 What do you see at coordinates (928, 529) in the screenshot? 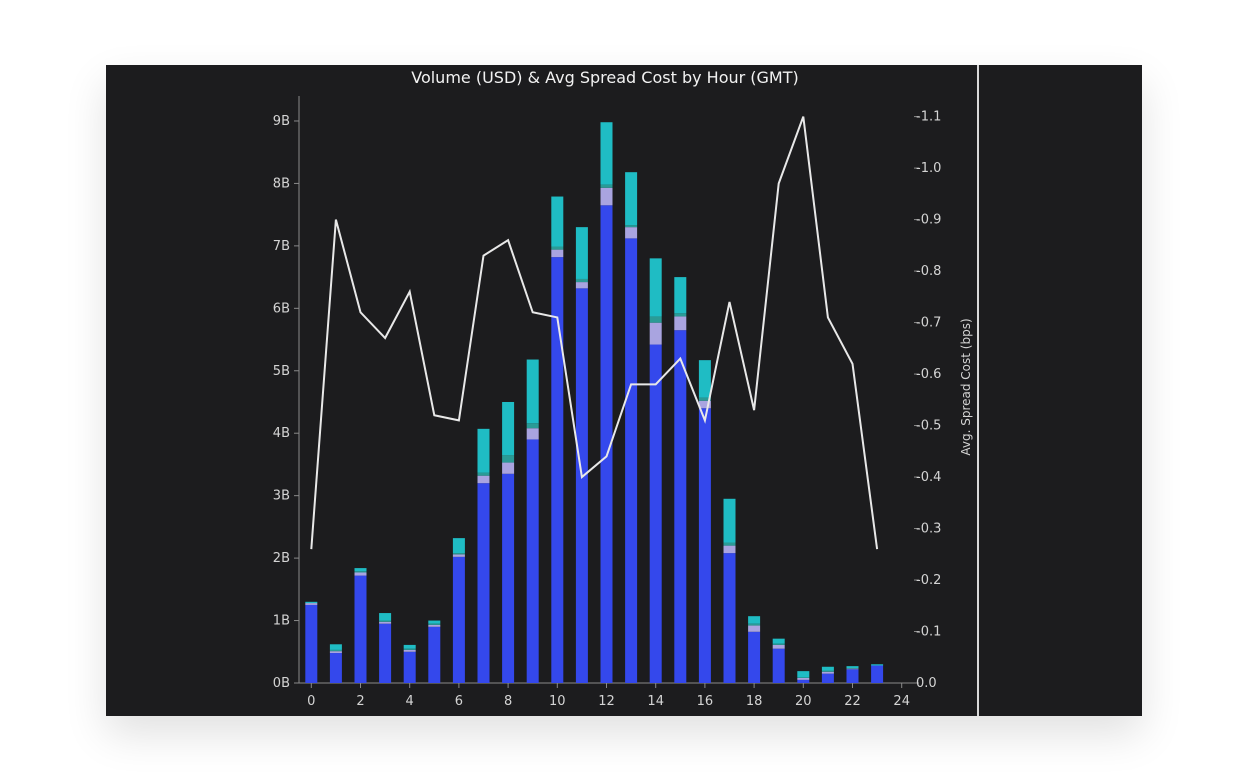
I see `y2-tick-label: -0.3` at bounding box center [928, 529].